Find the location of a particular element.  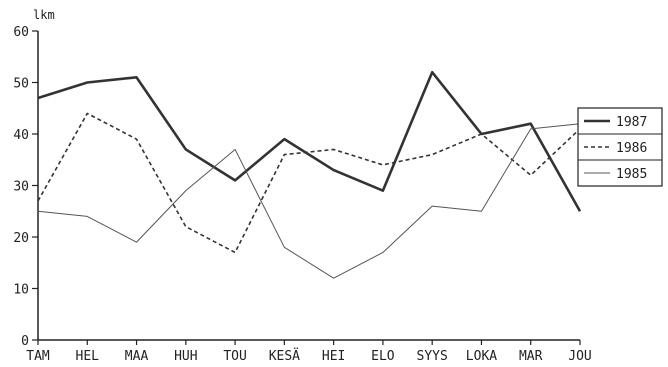

y-tick-label: 20 is located at coordinates (21, 238).